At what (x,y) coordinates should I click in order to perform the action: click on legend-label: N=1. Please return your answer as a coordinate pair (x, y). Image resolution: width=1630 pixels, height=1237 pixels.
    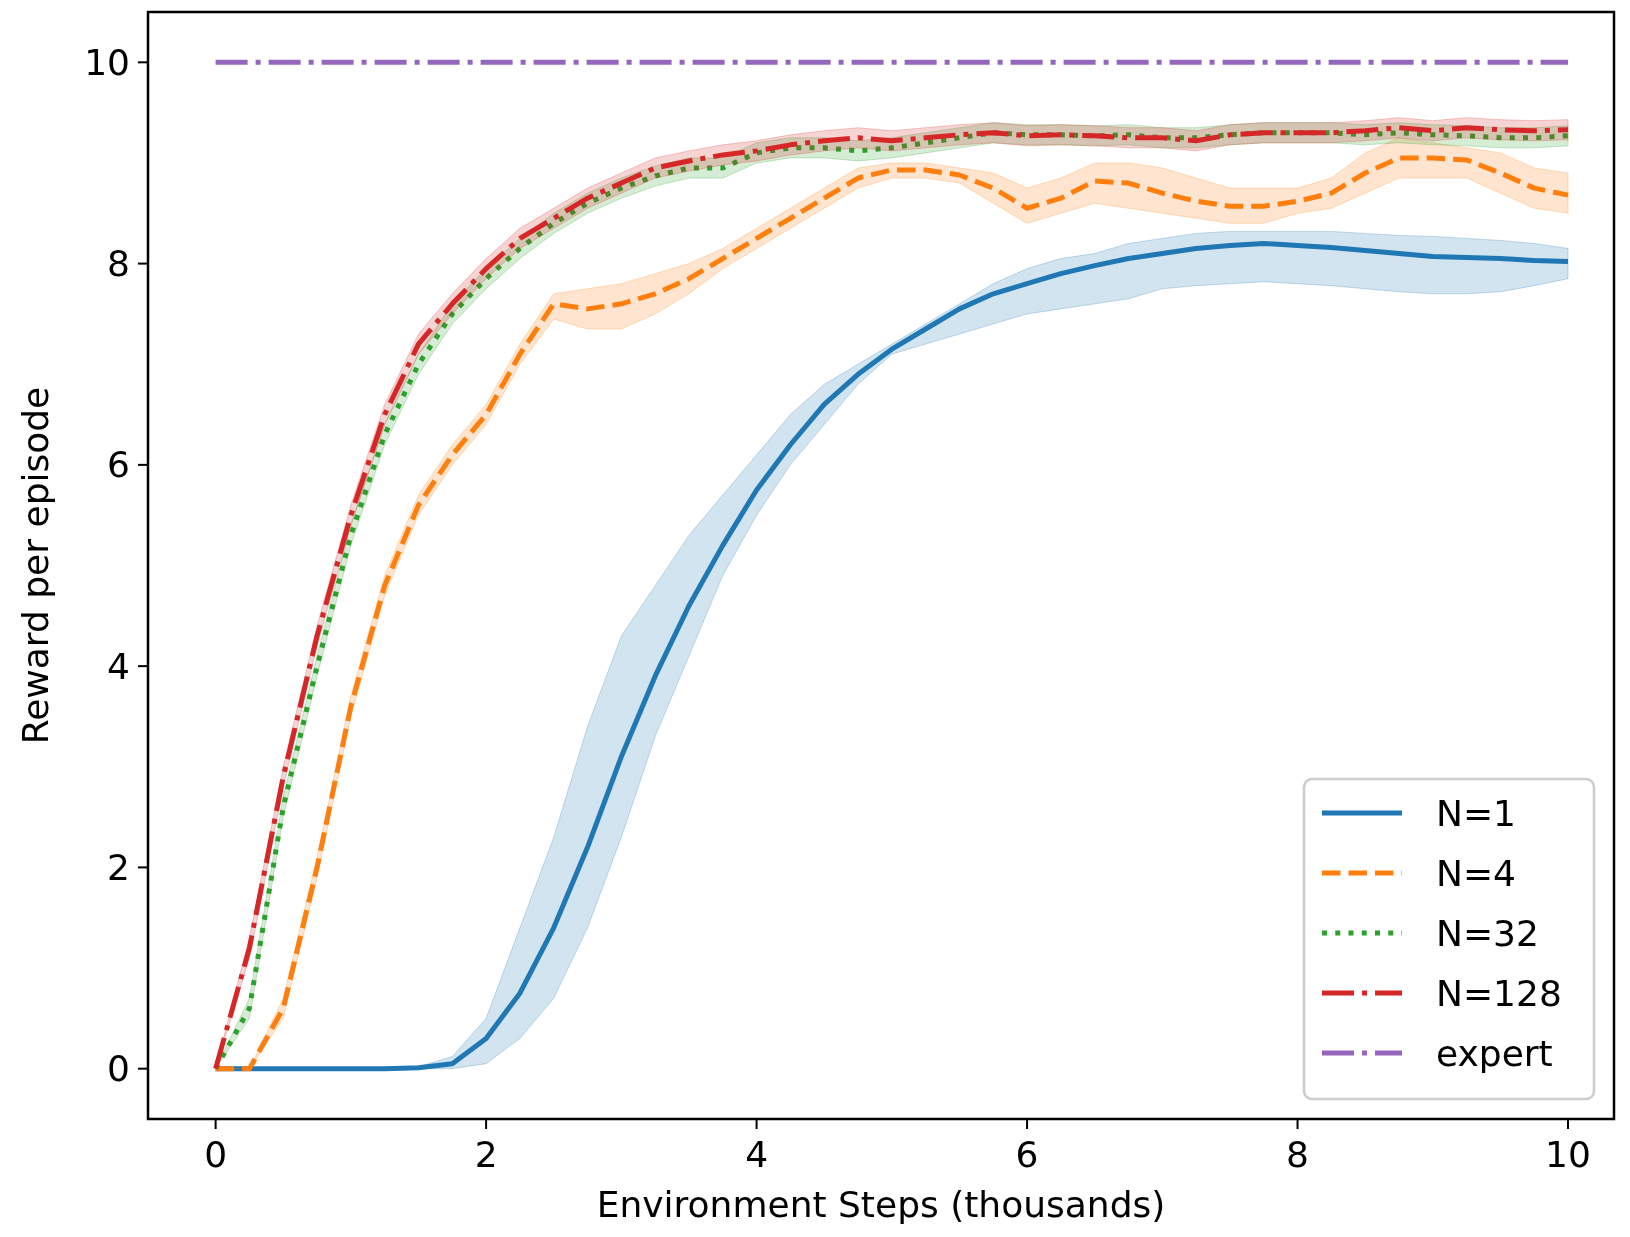
    Looking at the image, I should click on (1476, 813).